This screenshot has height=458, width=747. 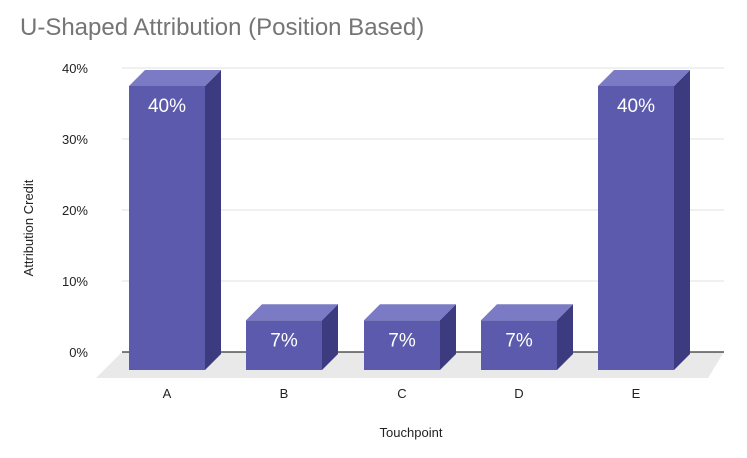 What do you see at coordinates (75, 68) in the screenshot?
I see `y-tick-label: 40%` at bounding box center [75, 68].